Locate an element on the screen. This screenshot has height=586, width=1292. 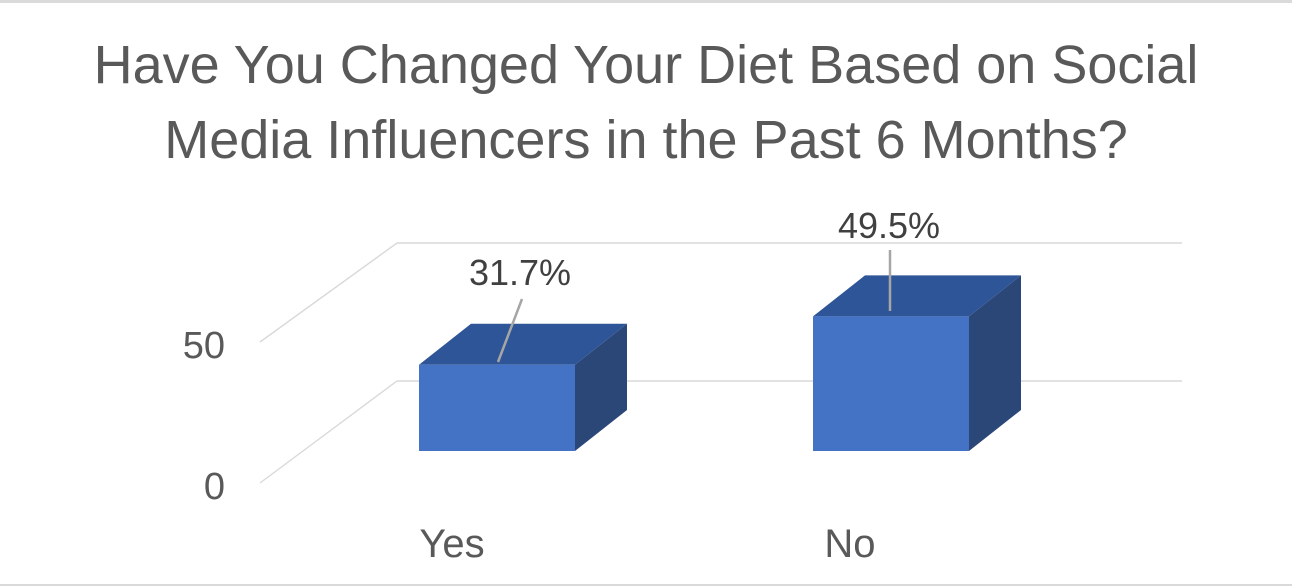
bar-series is located at coordinates (720, 363).